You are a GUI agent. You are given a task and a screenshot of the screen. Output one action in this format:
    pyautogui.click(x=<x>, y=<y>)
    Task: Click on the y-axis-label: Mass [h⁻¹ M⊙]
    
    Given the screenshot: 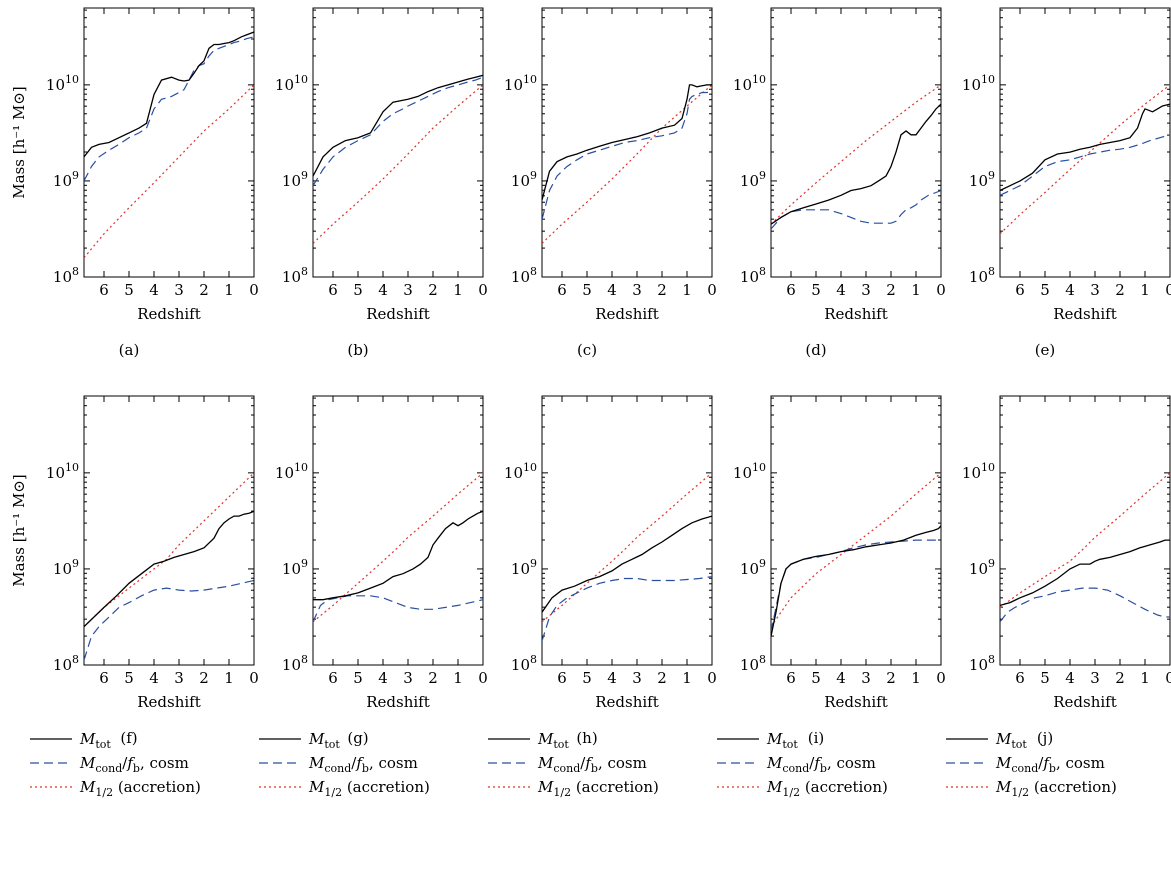 What is the action you would take?
    pyautogui.click(x=19, y=530)
    